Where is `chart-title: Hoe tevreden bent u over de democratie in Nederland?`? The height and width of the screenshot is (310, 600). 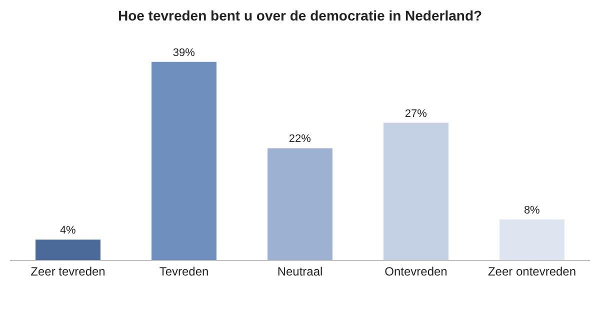 chart-title: Hoe tevreden bent u over de democratie in Nederland? is located at coordinates (300, 16).